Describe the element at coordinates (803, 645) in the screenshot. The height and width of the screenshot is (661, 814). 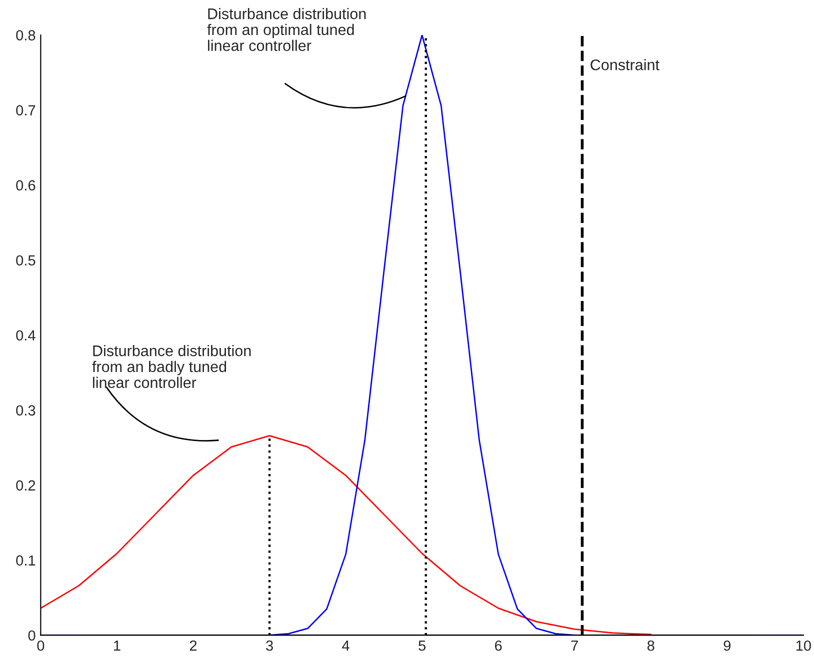
I see `x-tick-label: 10` at that location.